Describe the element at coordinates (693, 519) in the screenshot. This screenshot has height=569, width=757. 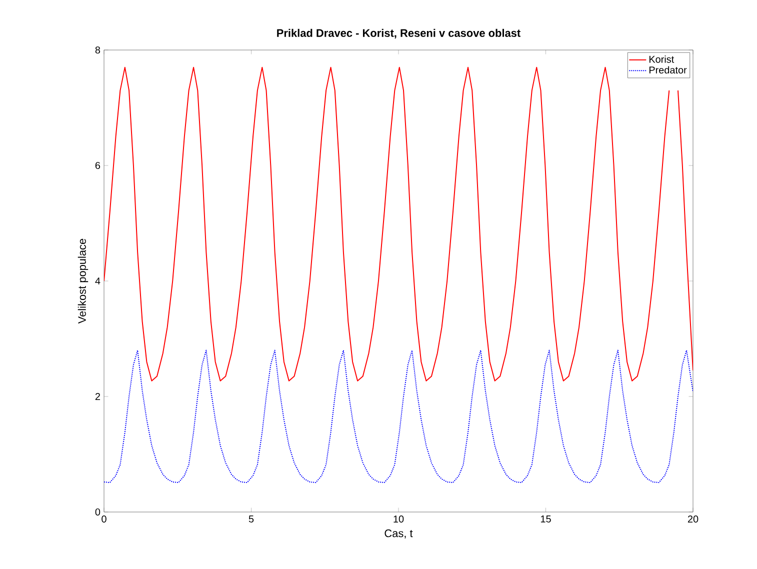
I see `x-tick-label: 20` at that location.